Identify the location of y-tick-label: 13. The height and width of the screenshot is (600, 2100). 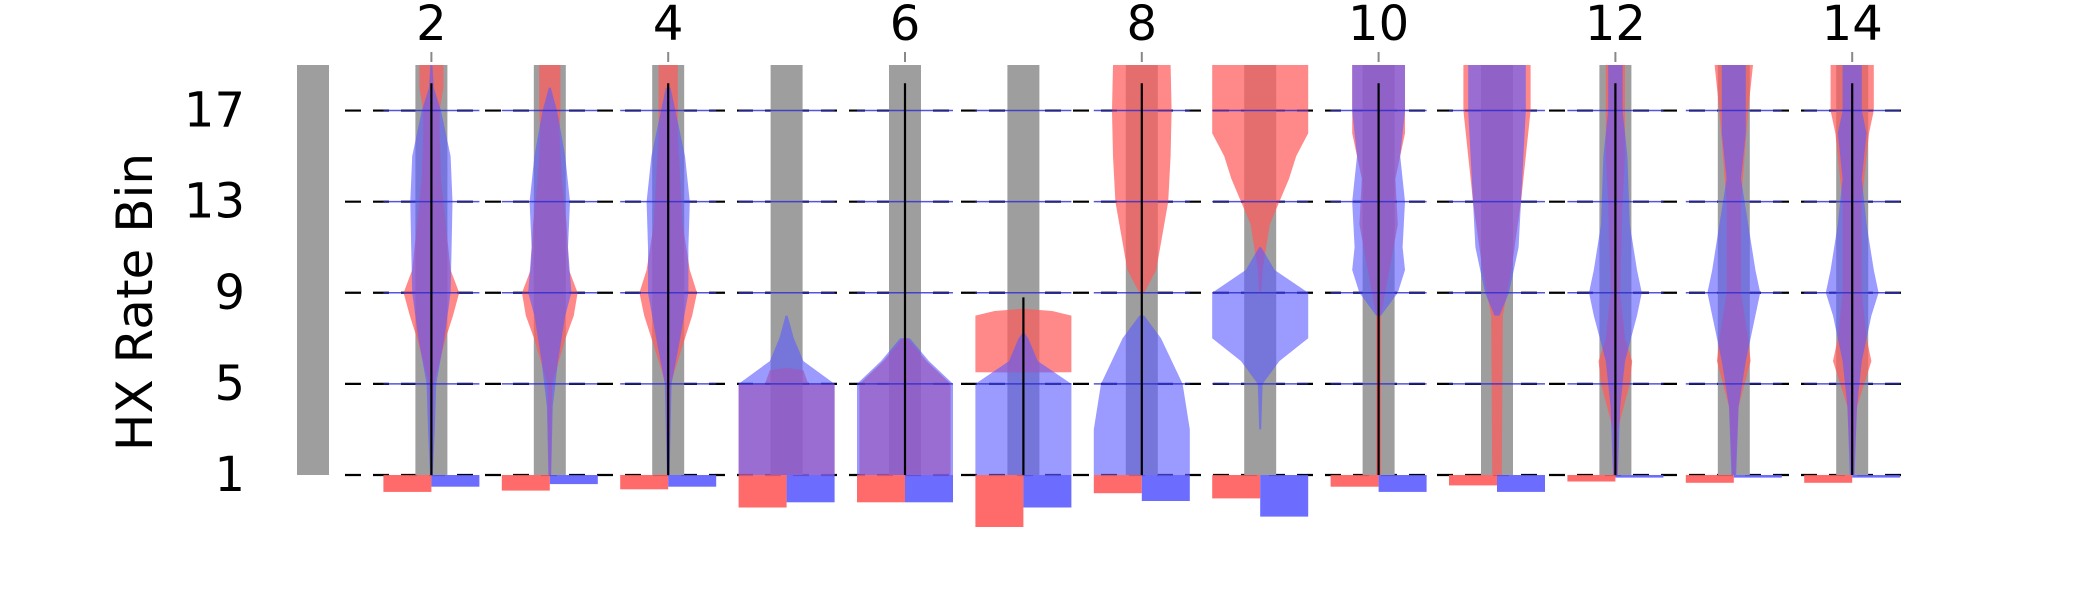
(214, 202).